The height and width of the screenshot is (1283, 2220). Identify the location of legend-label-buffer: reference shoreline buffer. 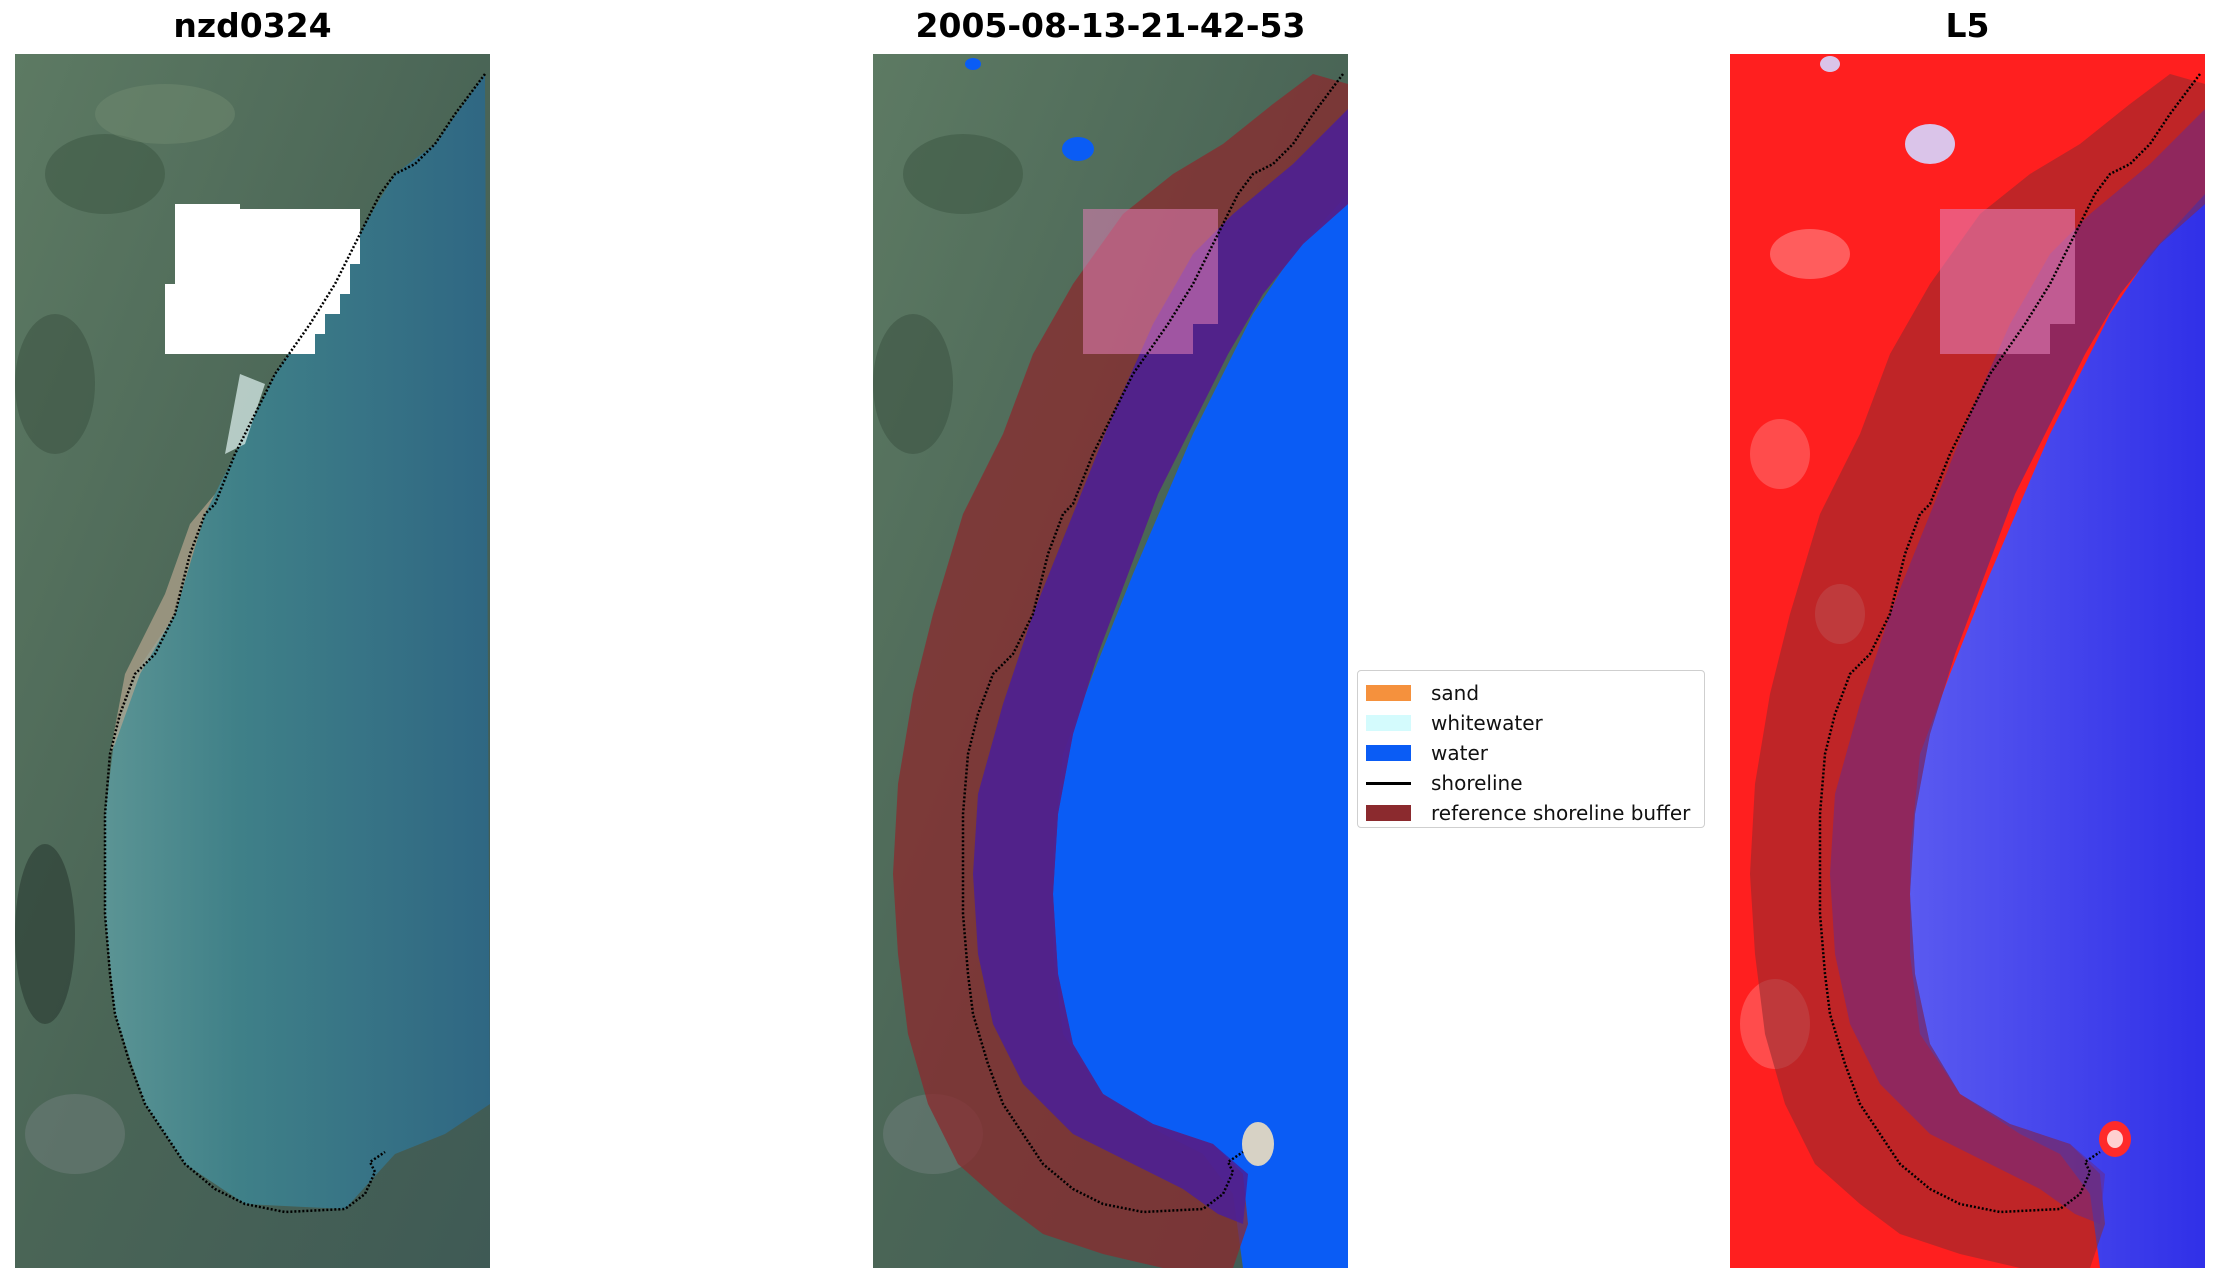
(1561, 813).